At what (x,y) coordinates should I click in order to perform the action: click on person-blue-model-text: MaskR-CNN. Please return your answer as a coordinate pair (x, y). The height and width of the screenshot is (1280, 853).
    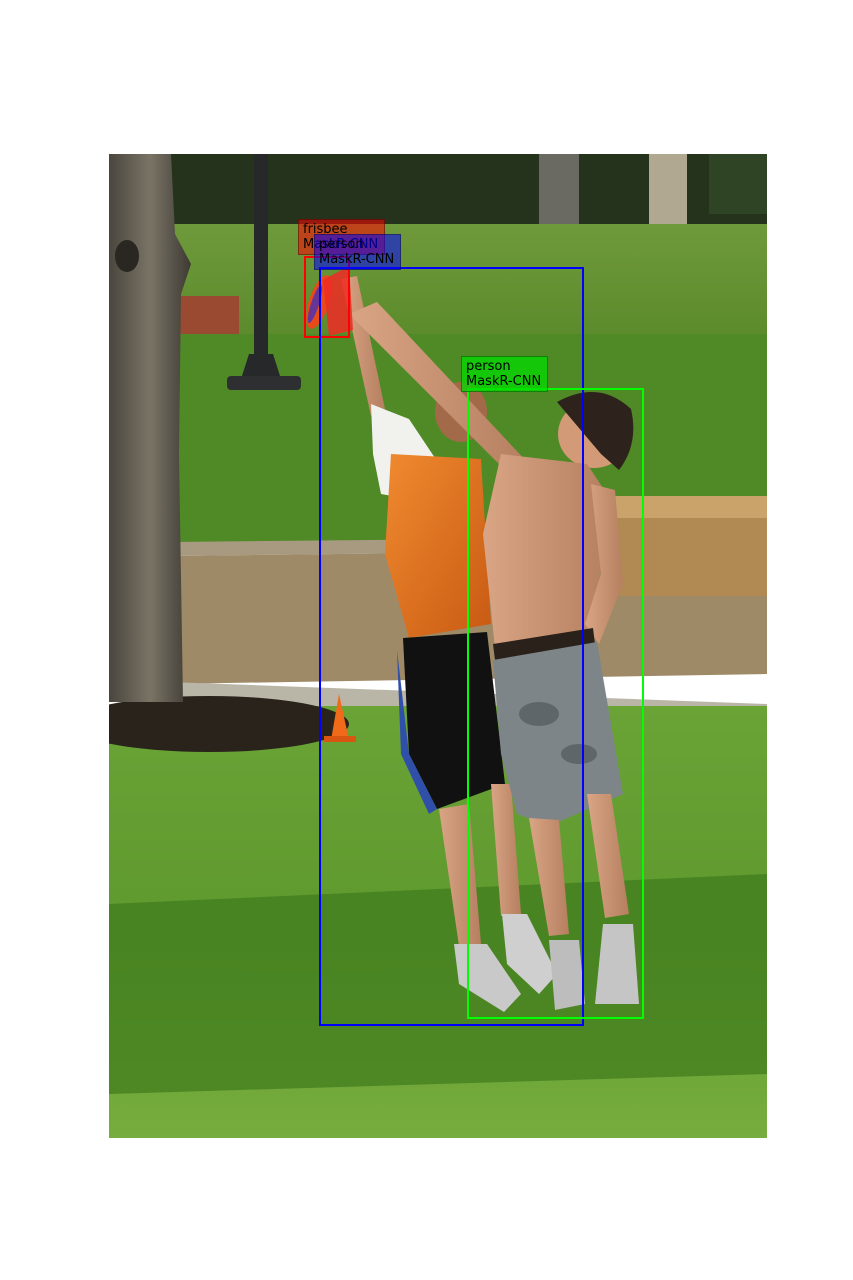
    Looking at the image, I should click on (357, 259).